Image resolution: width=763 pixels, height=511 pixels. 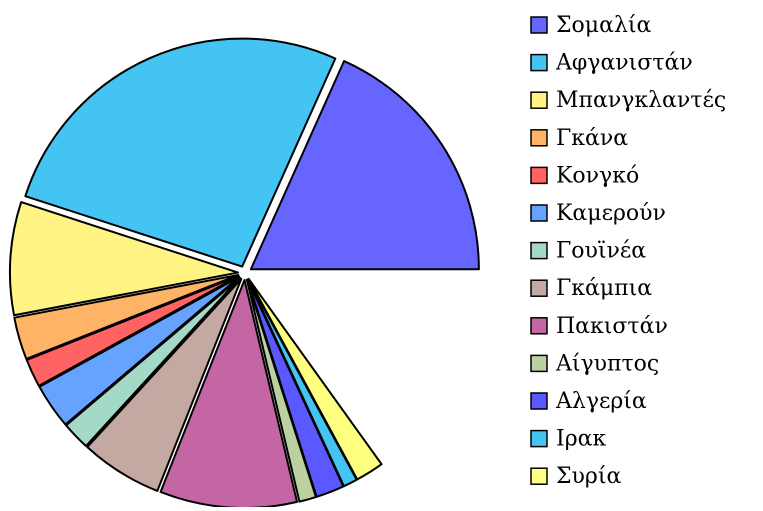 What do you see at coordinates (641, 100) in the screenshot?
I see `legend-label: Μπανγκλαντές` at bounding box center [641, 100].